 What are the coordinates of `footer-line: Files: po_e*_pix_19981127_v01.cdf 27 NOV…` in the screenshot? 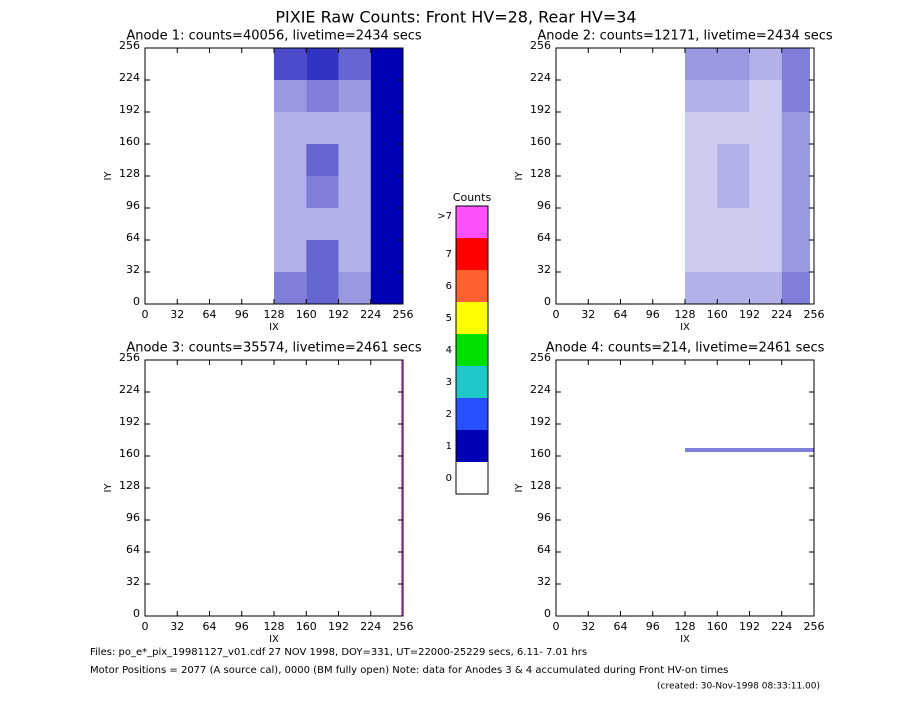 It's located at (338, 652).